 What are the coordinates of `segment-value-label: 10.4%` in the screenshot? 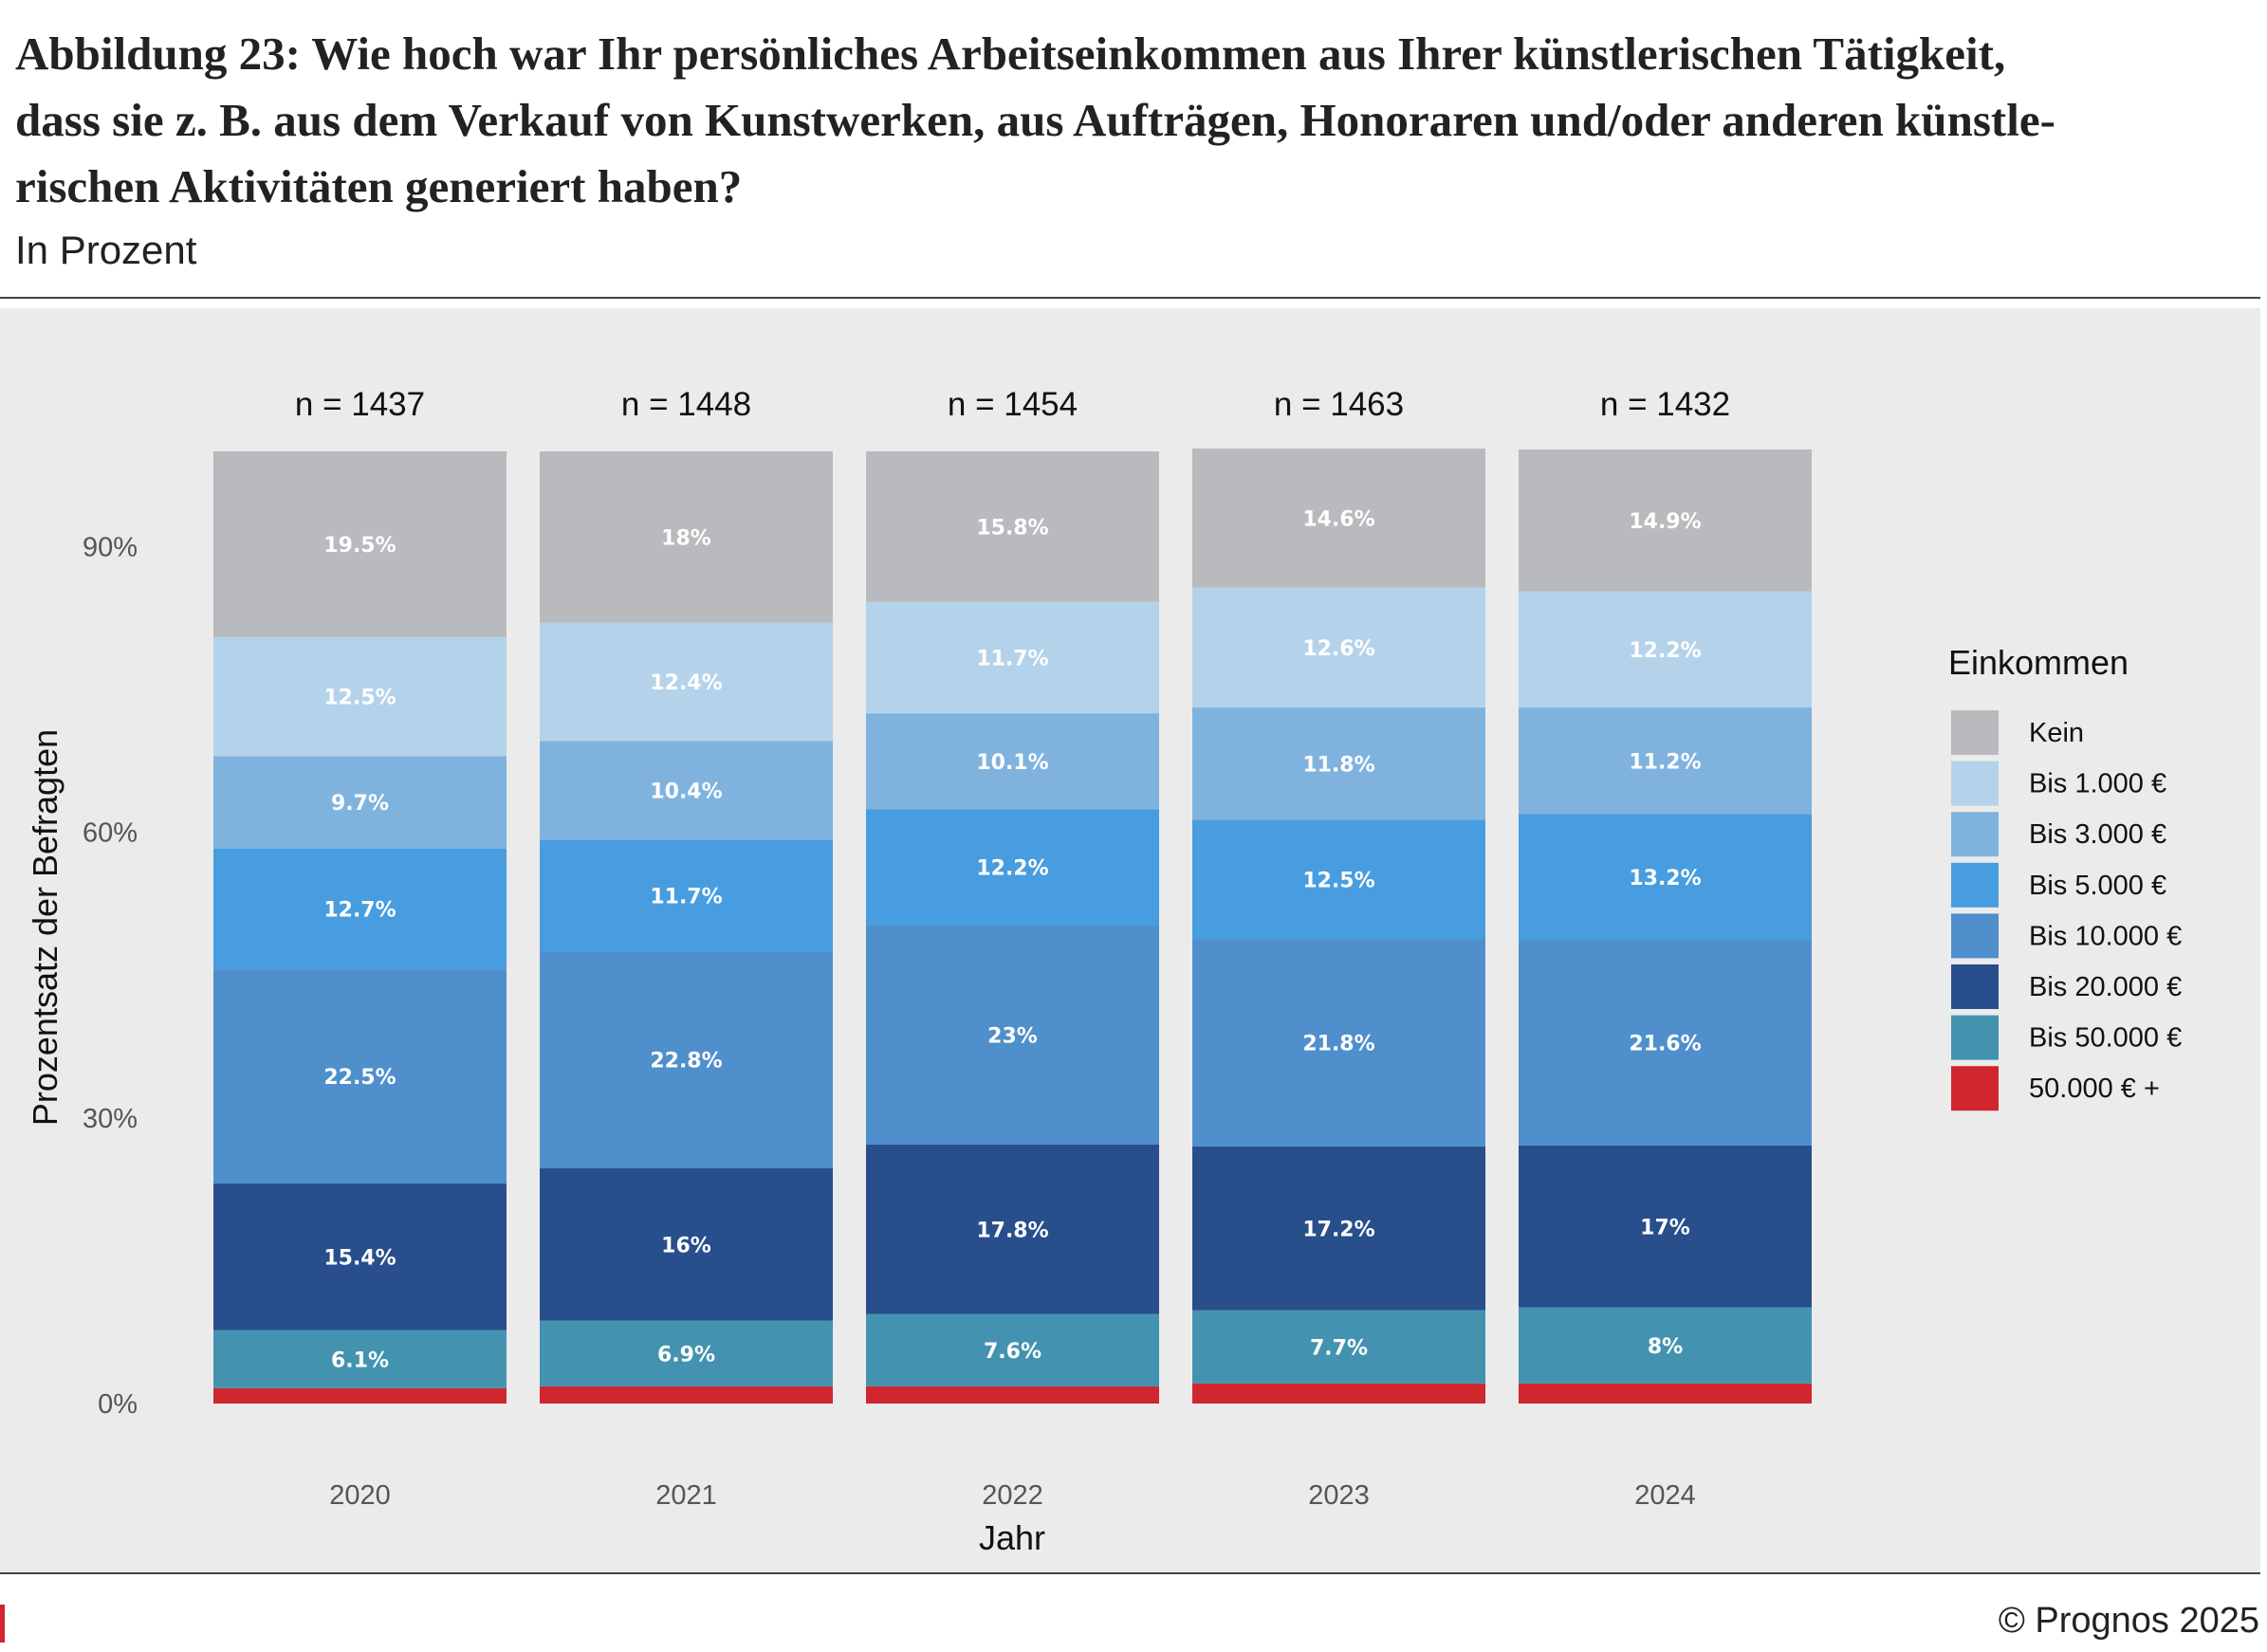 It's located at (686, 791).